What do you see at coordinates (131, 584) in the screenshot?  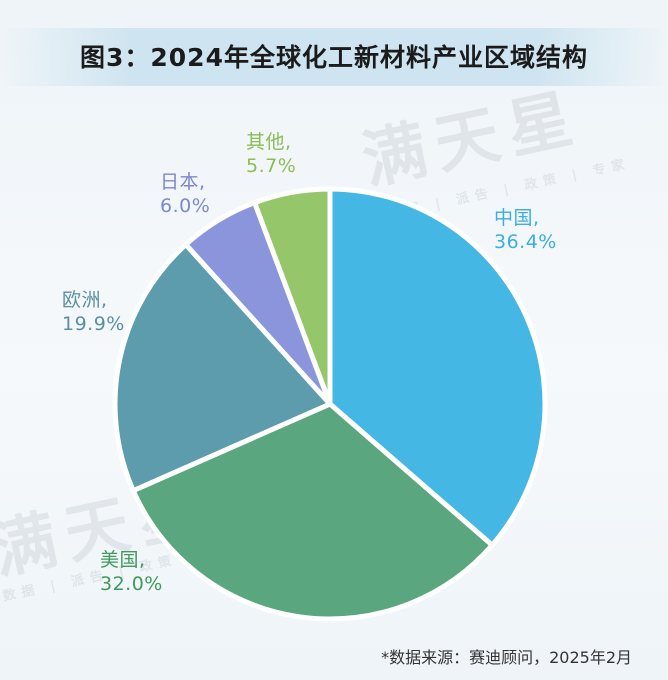 I see `slice-label-value-1: 32.0%` at bounding box center [131, 584].